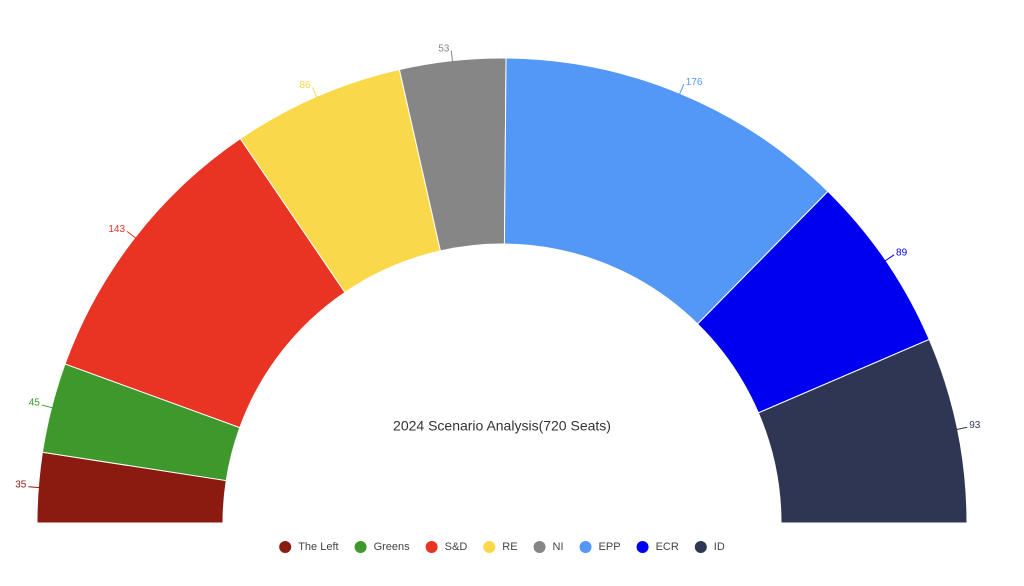 Image resolution: width=1024 pixels, height=586 pixels. I want to click on data-label: 176, so click(694, 82).